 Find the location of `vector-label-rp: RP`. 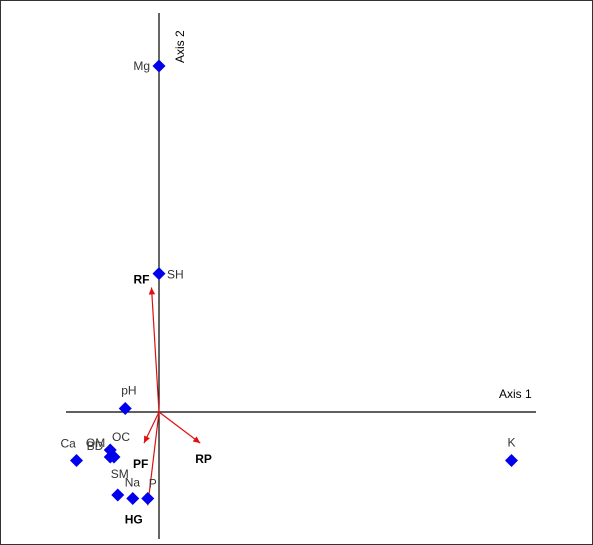

vector-label-rp: RP is located at coordinates (203, 459).